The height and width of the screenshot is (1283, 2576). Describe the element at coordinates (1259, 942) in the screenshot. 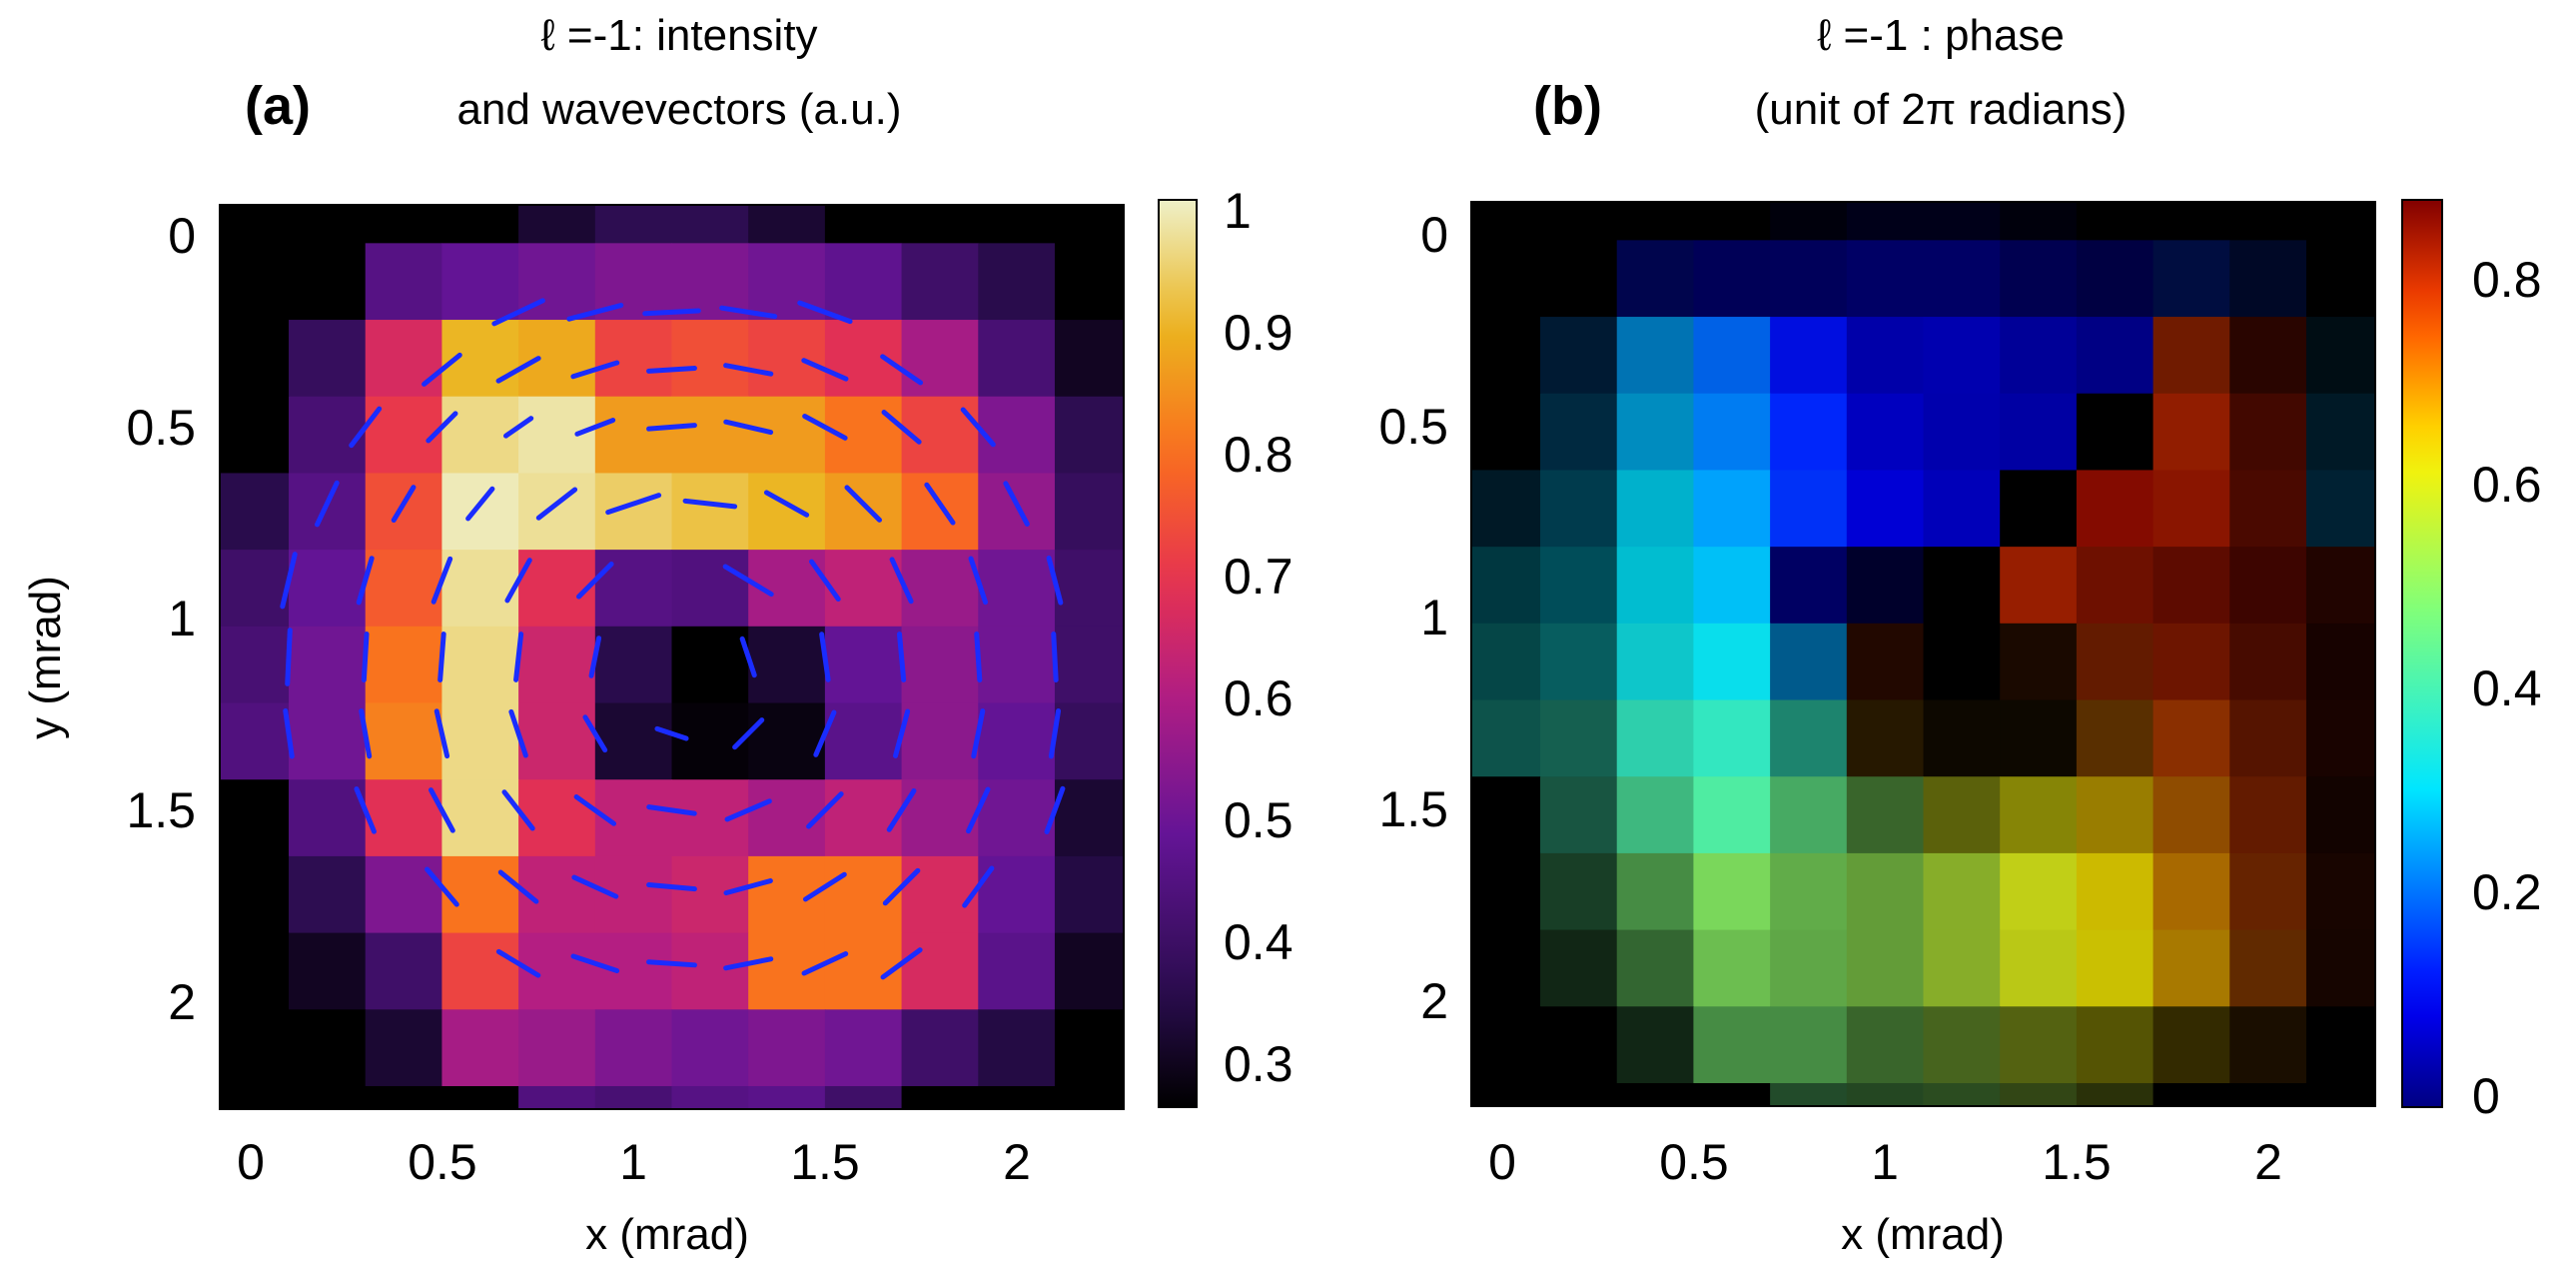

I see `panel-a-cbar-tick: 0.4` at that location.